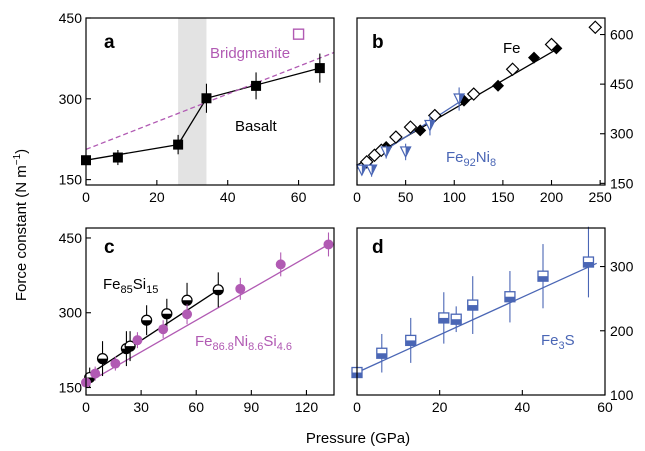 This screenshot has height=451, width=645. I want to click on series-annotation: Basalt, so click(256, 126).